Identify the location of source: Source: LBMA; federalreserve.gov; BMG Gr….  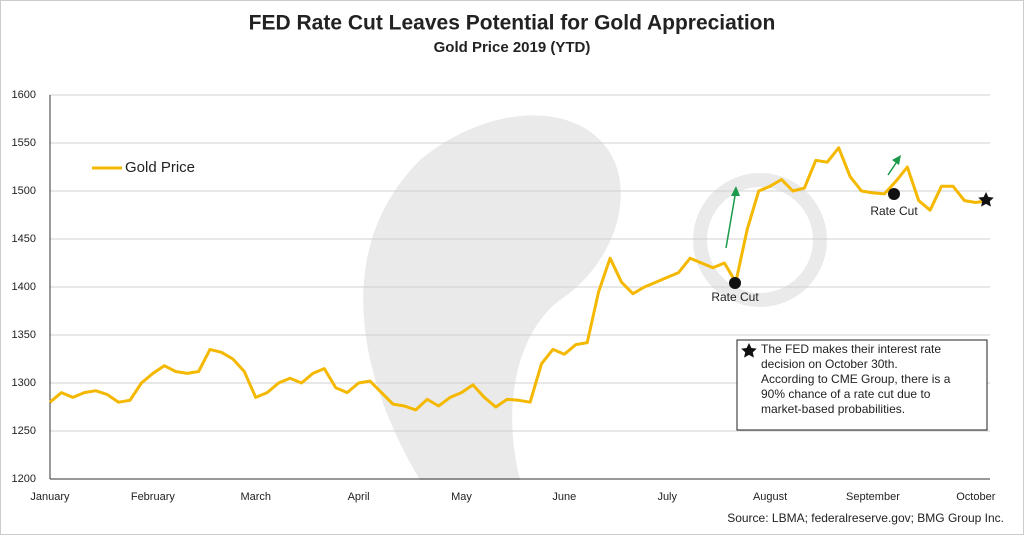
(865, 518).